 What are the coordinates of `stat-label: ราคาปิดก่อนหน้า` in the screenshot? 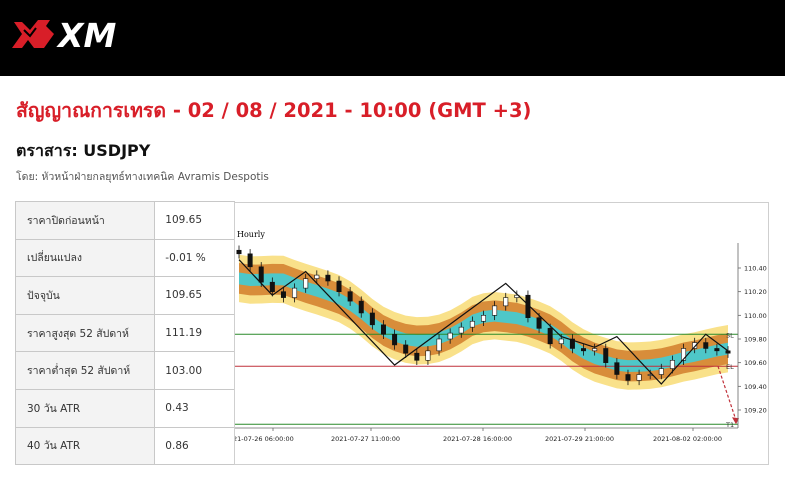 It's located at (85, 220).